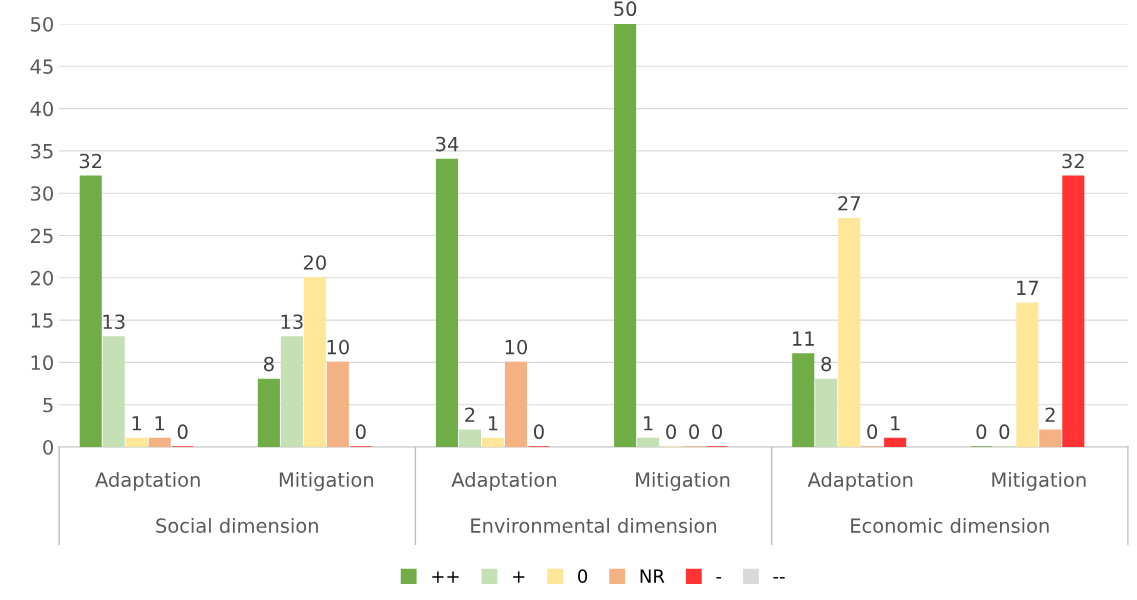 The image size is (1137, 600). Describe the element at coordinates (42, 363) in the screenshot. I see `y-tick-label: 10` at that location.